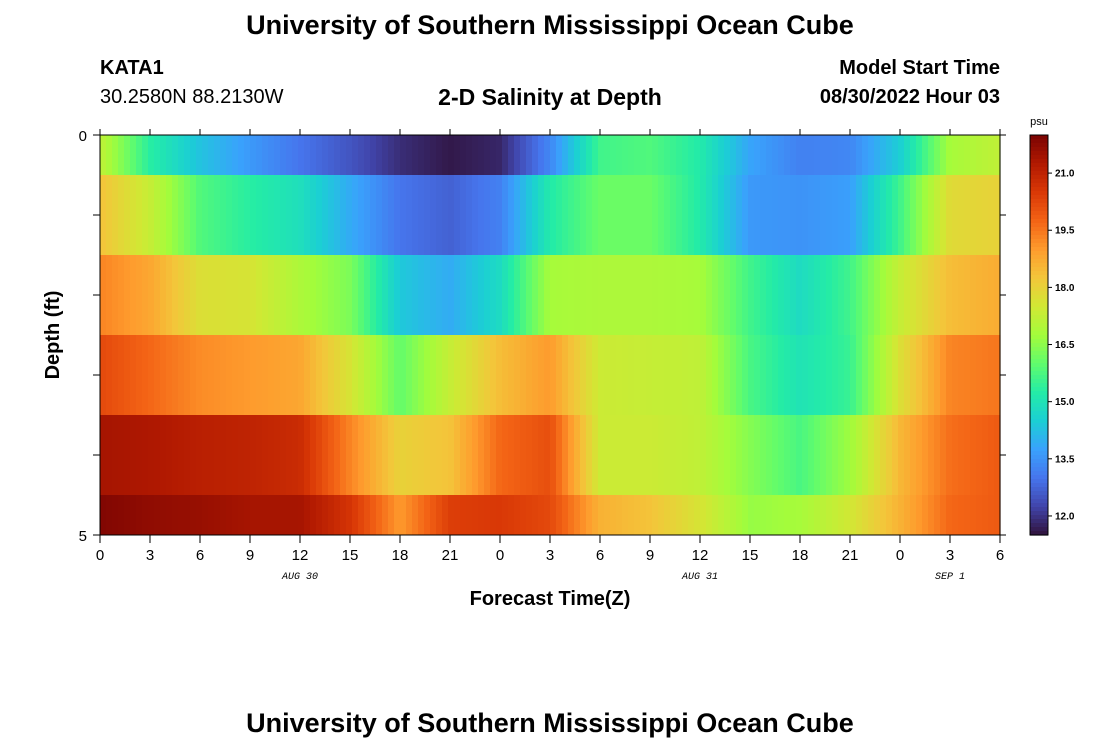  What do you see at coordinates (421, 155) in the screenshot?
I see `heatmap-cell-row0-col53` at bounding box center [421, 155].